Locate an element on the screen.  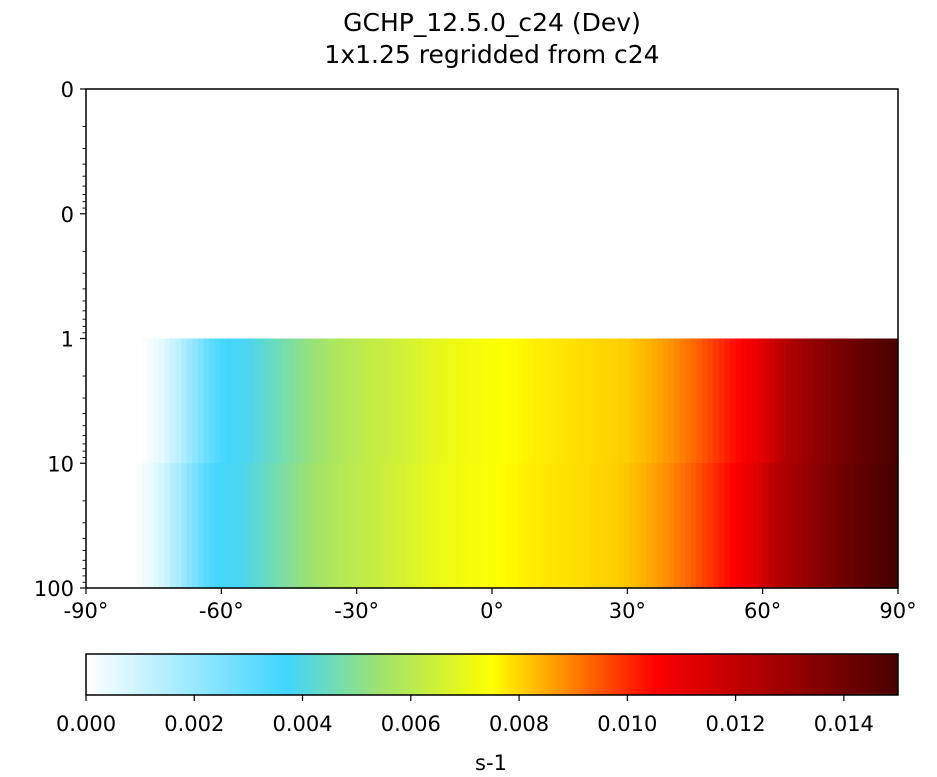
x-tick-label: 30° is located at coordinates (627, 611).